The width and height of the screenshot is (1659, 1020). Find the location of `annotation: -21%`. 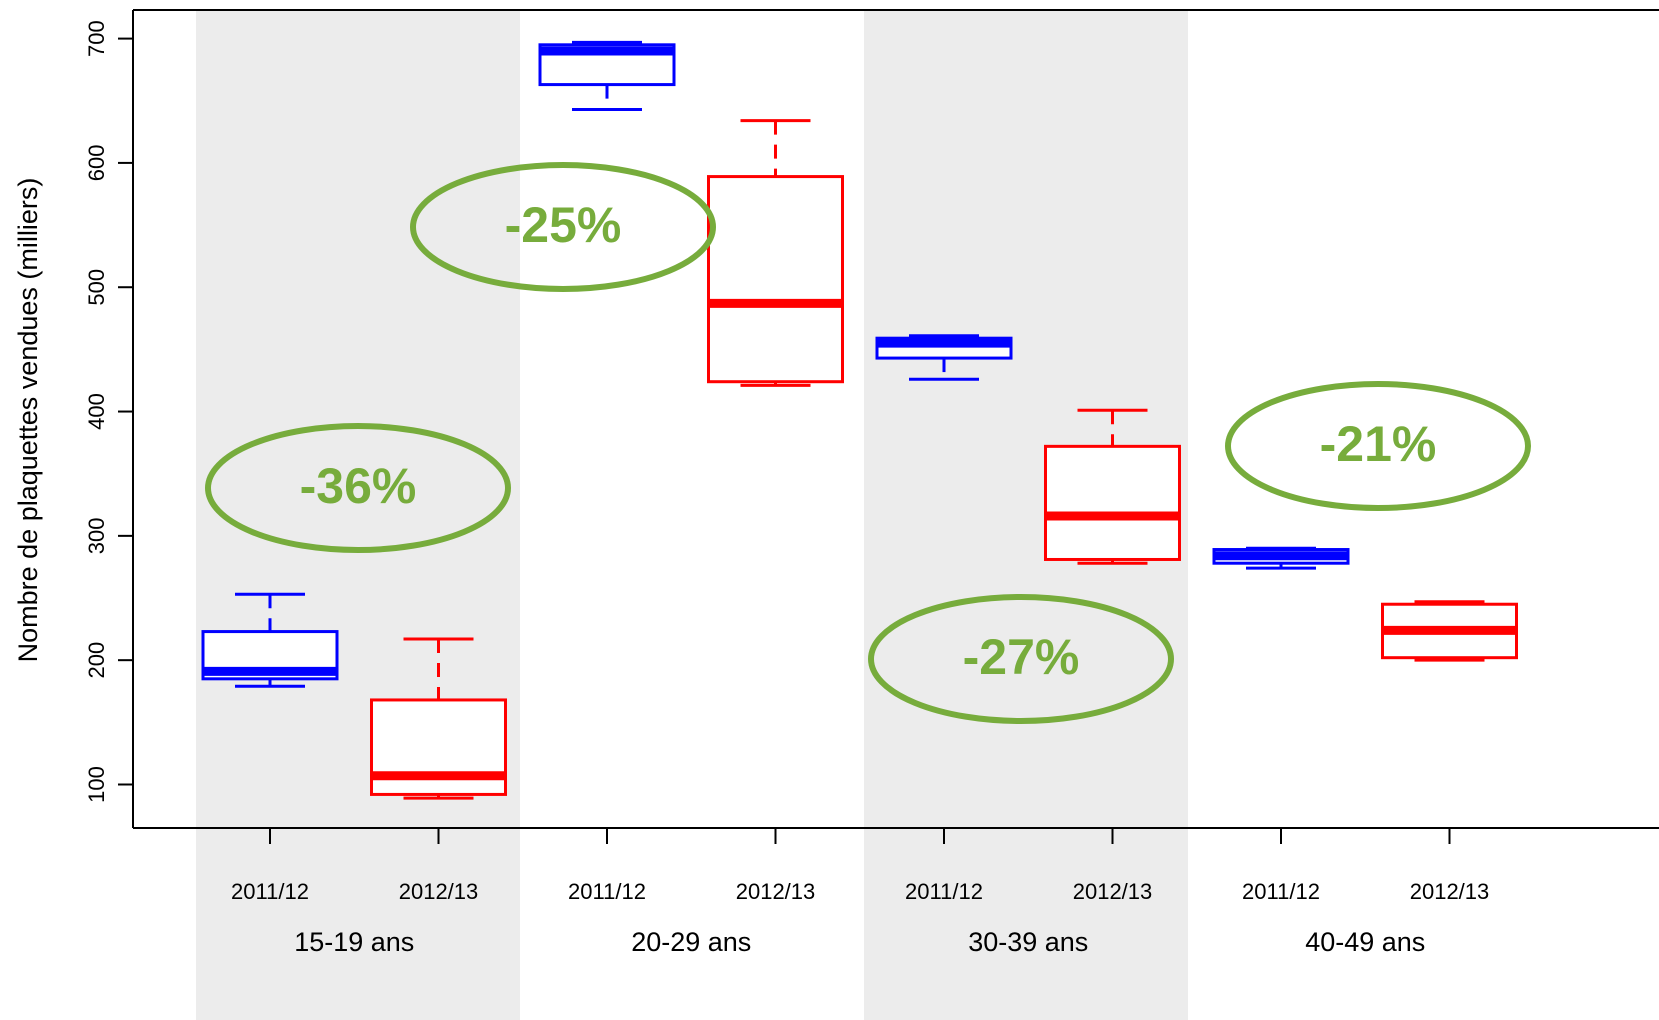

annotation: -21% is located at coordinates (1378, 444).